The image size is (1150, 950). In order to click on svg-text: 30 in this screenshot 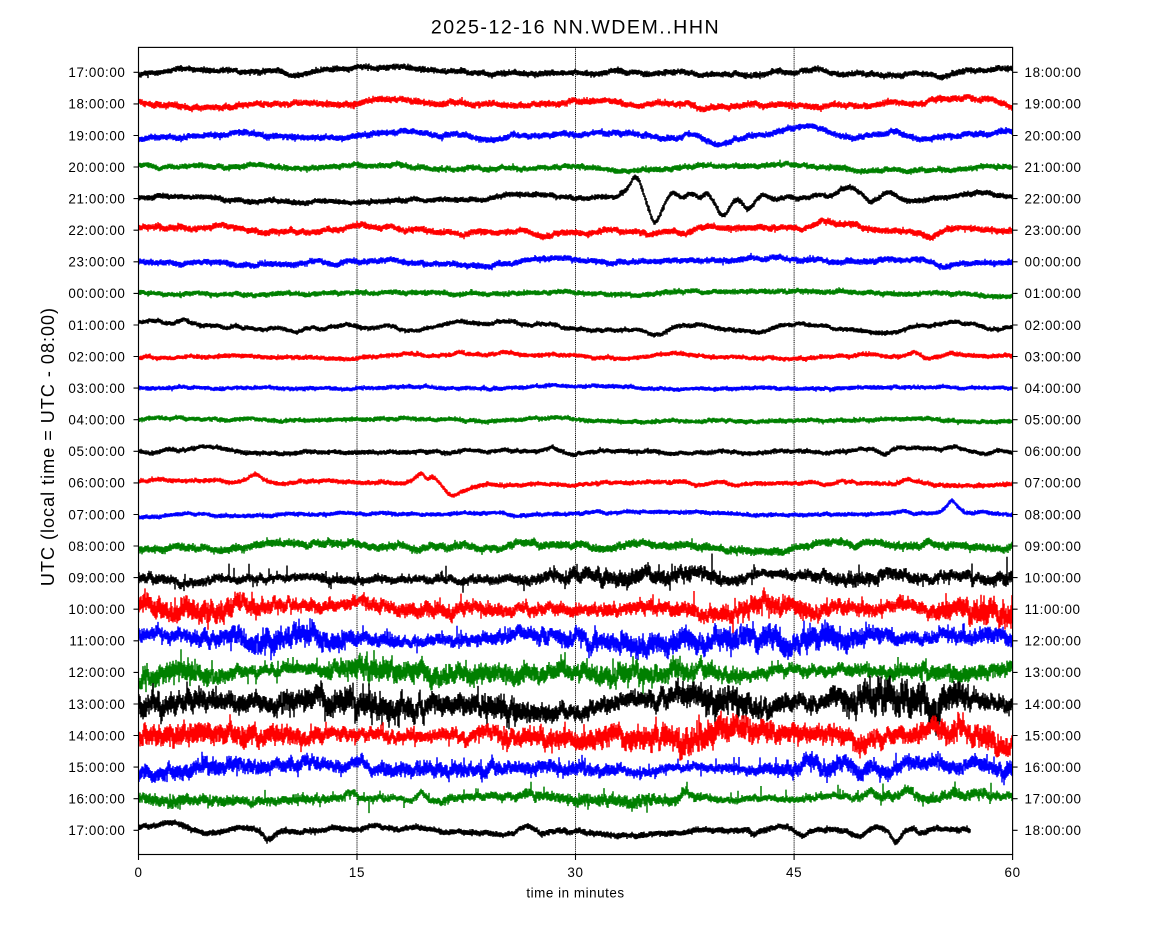, I will do `click(575, 872)`.